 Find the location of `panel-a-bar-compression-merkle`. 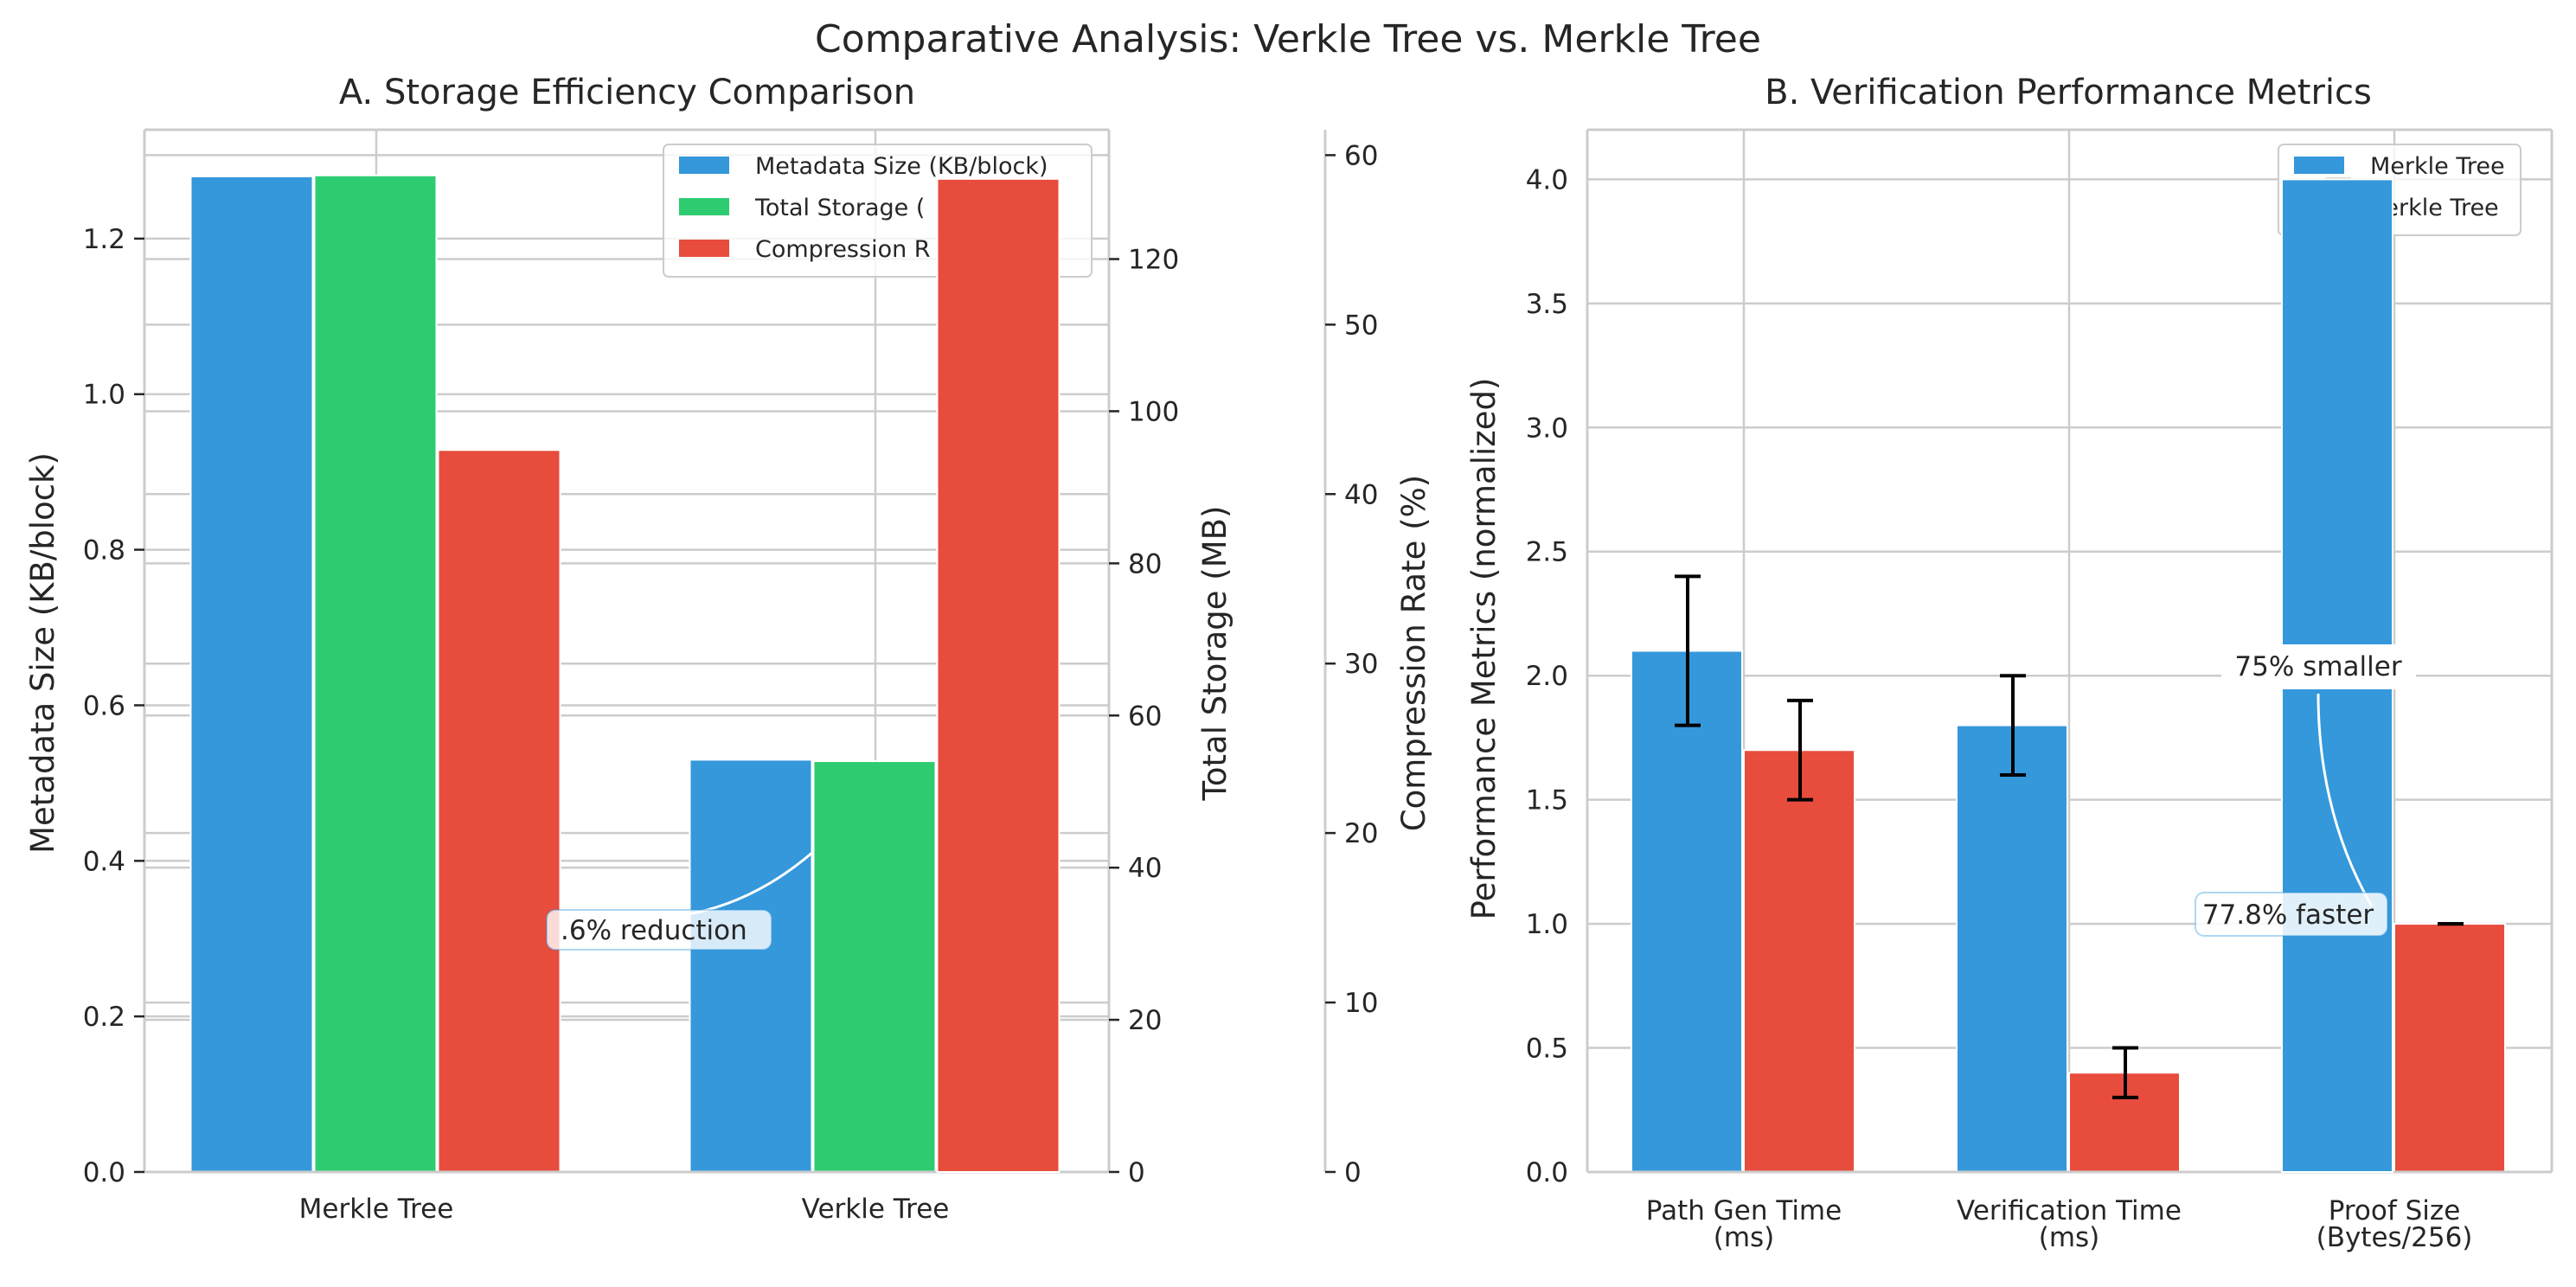

panel-a-bar-compression-merkle is located at coordinates (499, 811).